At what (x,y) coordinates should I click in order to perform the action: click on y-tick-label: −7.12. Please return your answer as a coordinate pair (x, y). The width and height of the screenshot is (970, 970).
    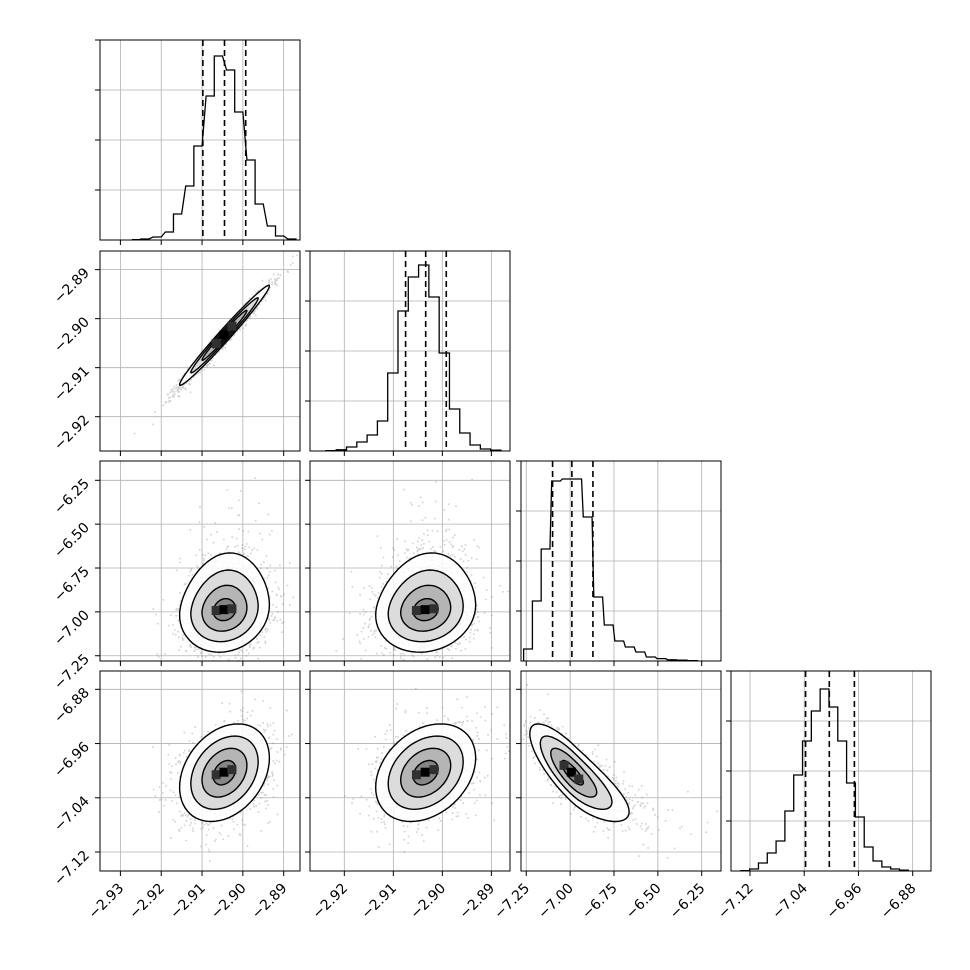
    Looking at the image, I should click on (72, 869).